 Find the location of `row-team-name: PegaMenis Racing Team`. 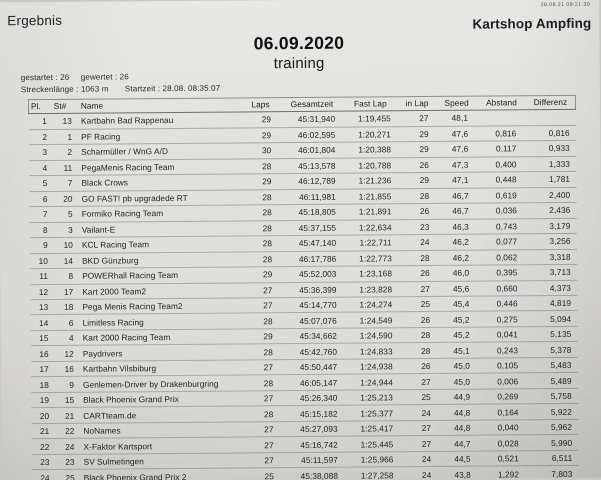

row-team-name: PegaMenis Racing Team is located at coordinates (159, 167).